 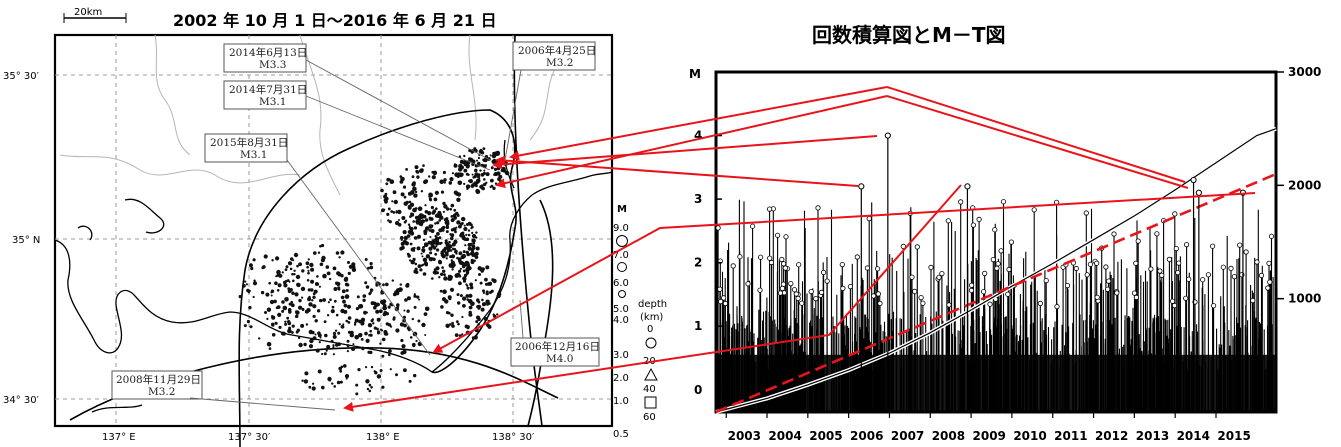 I want to click on magnitude-marker, so click(x=622, y=241).